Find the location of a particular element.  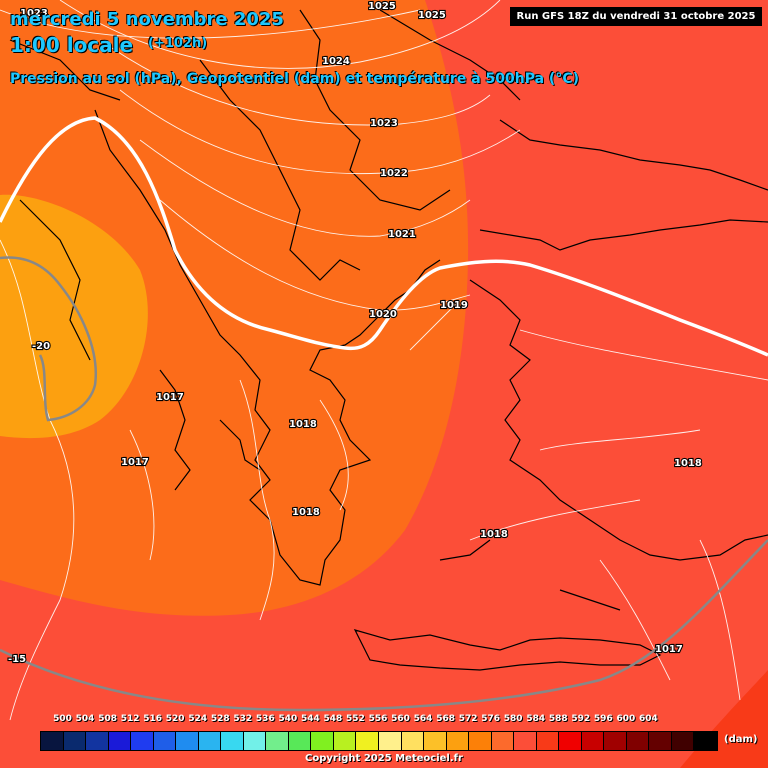

legend-tick-label: 560 is located at coordinates (400, 719).